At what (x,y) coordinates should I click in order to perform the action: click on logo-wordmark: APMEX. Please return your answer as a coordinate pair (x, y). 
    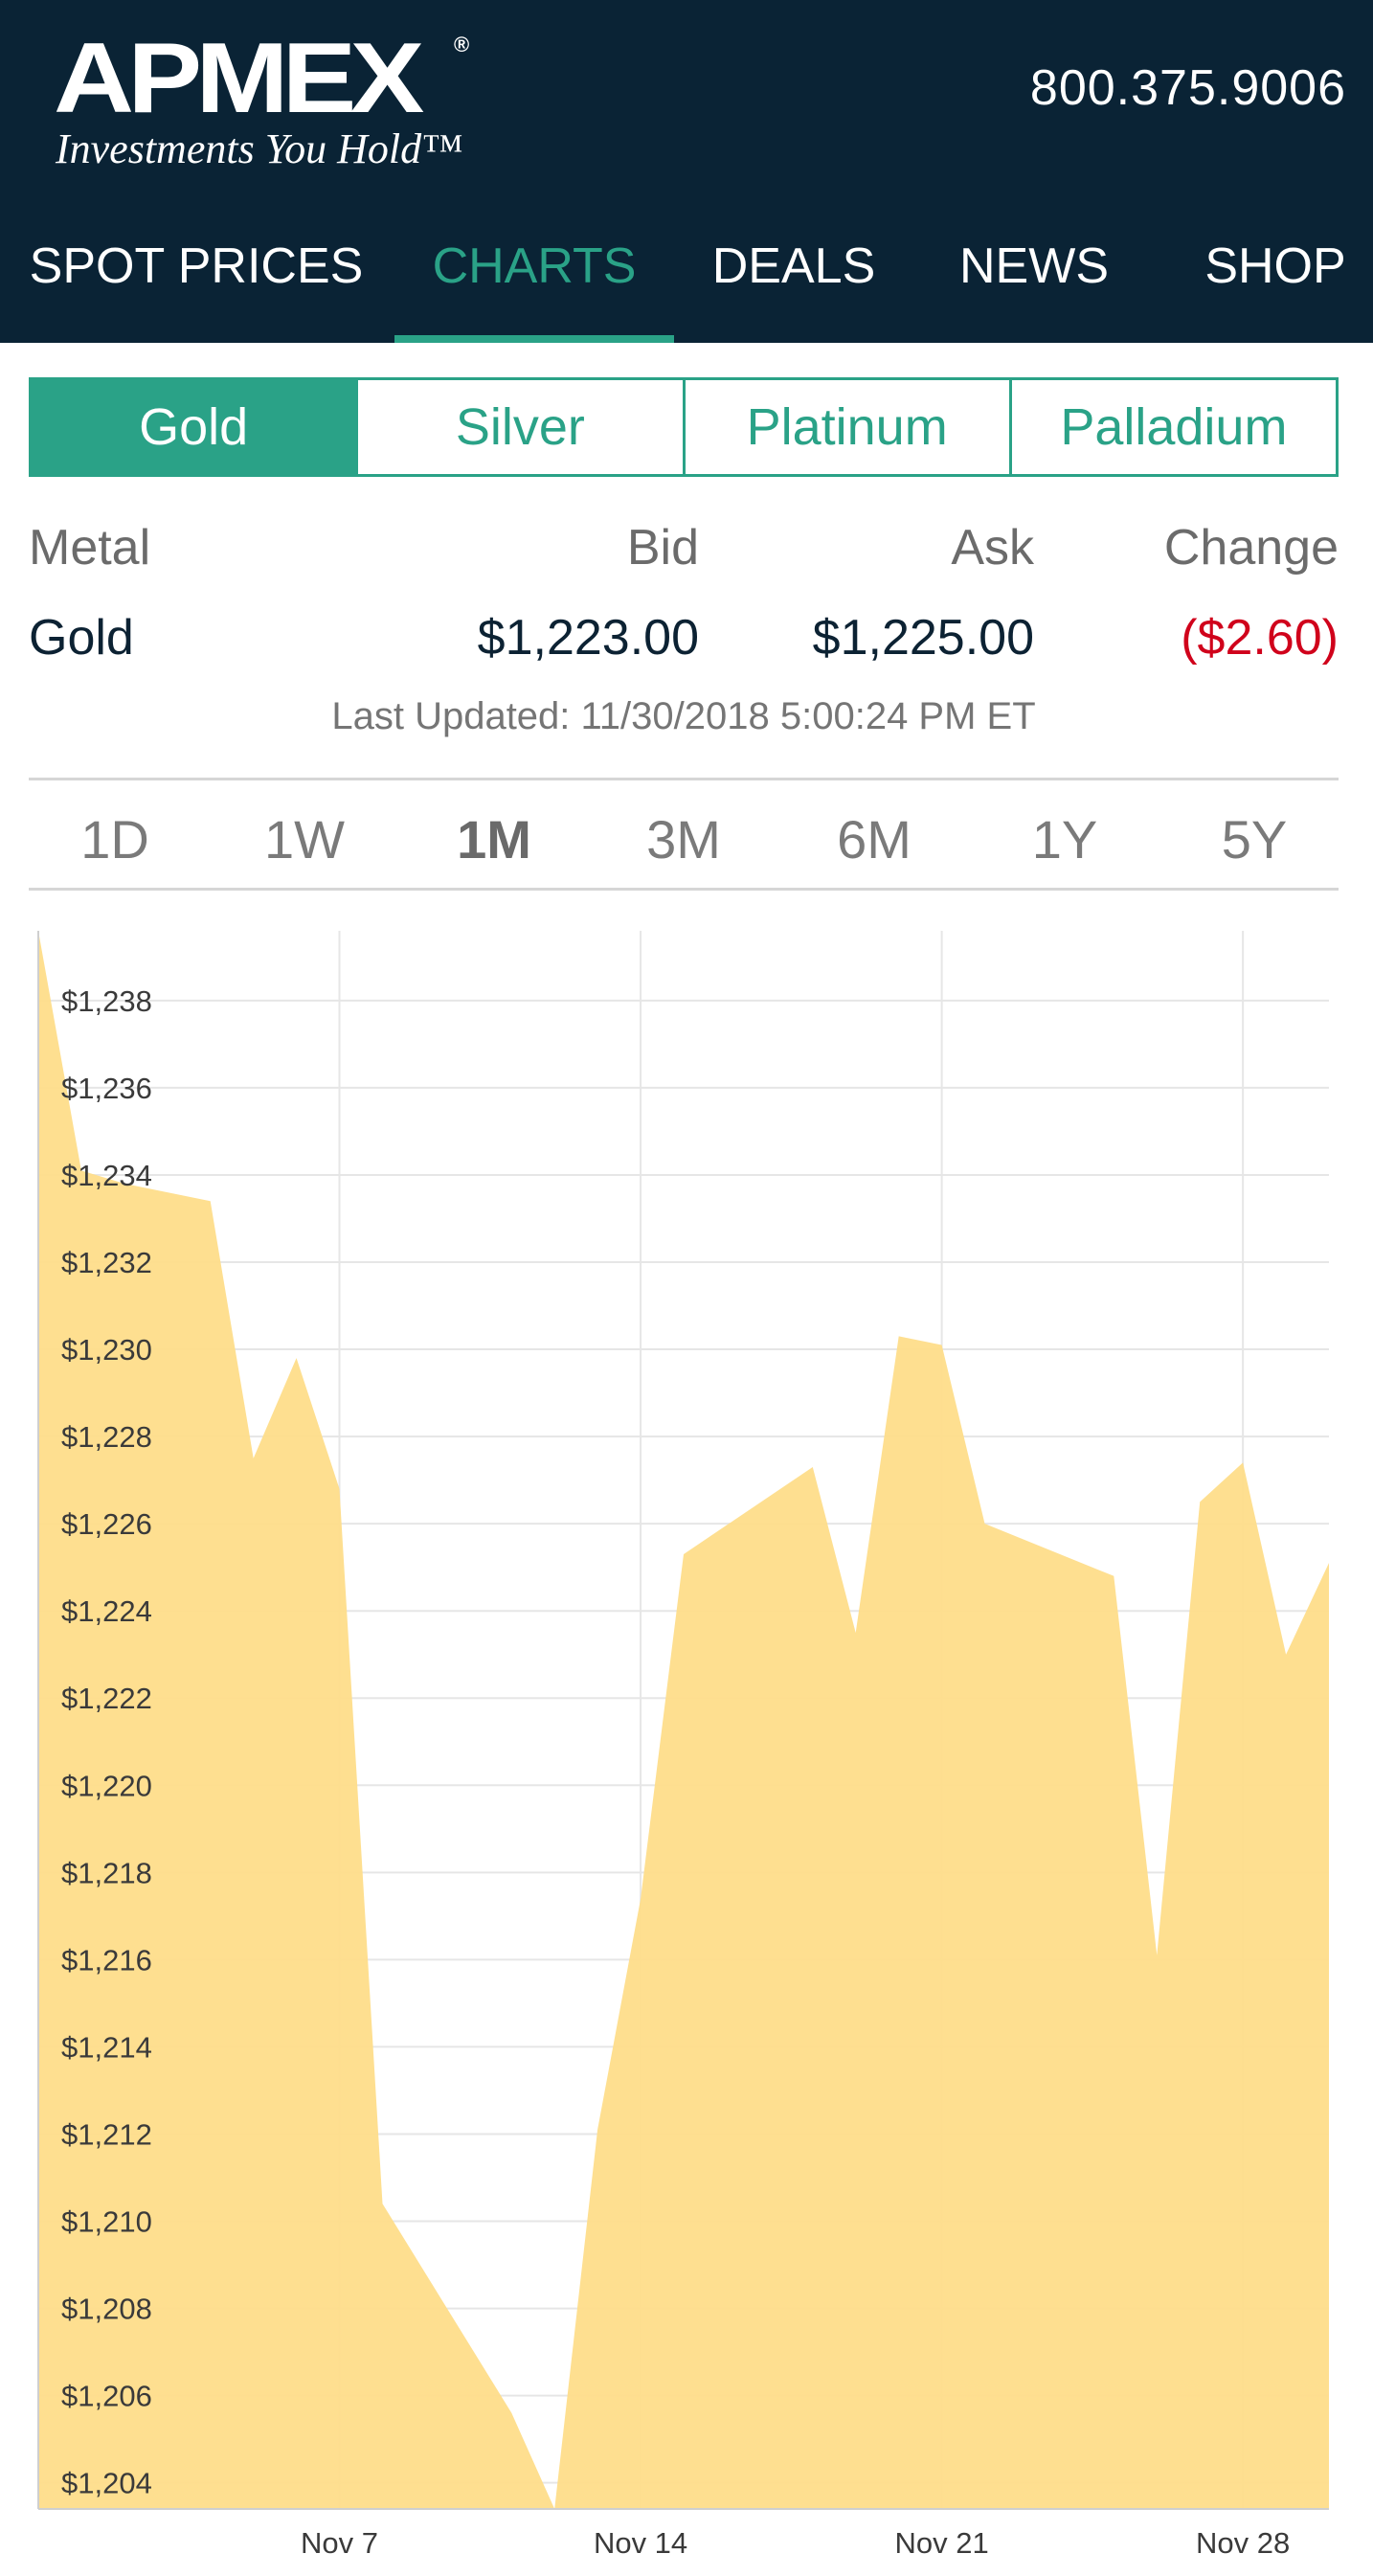
    Looking at the image, I should click on (239, 78).